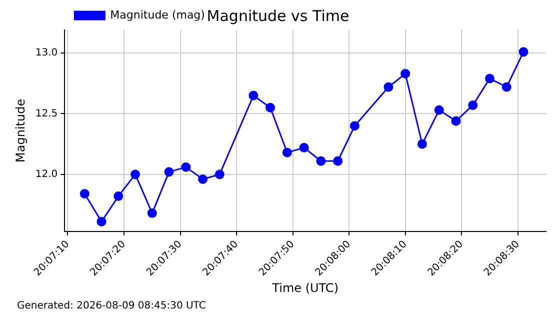  What do you see at coordinates (46, 174) in the screenshot?
I see `y-tick-label: 12.0` at bounding box center [46, 174].